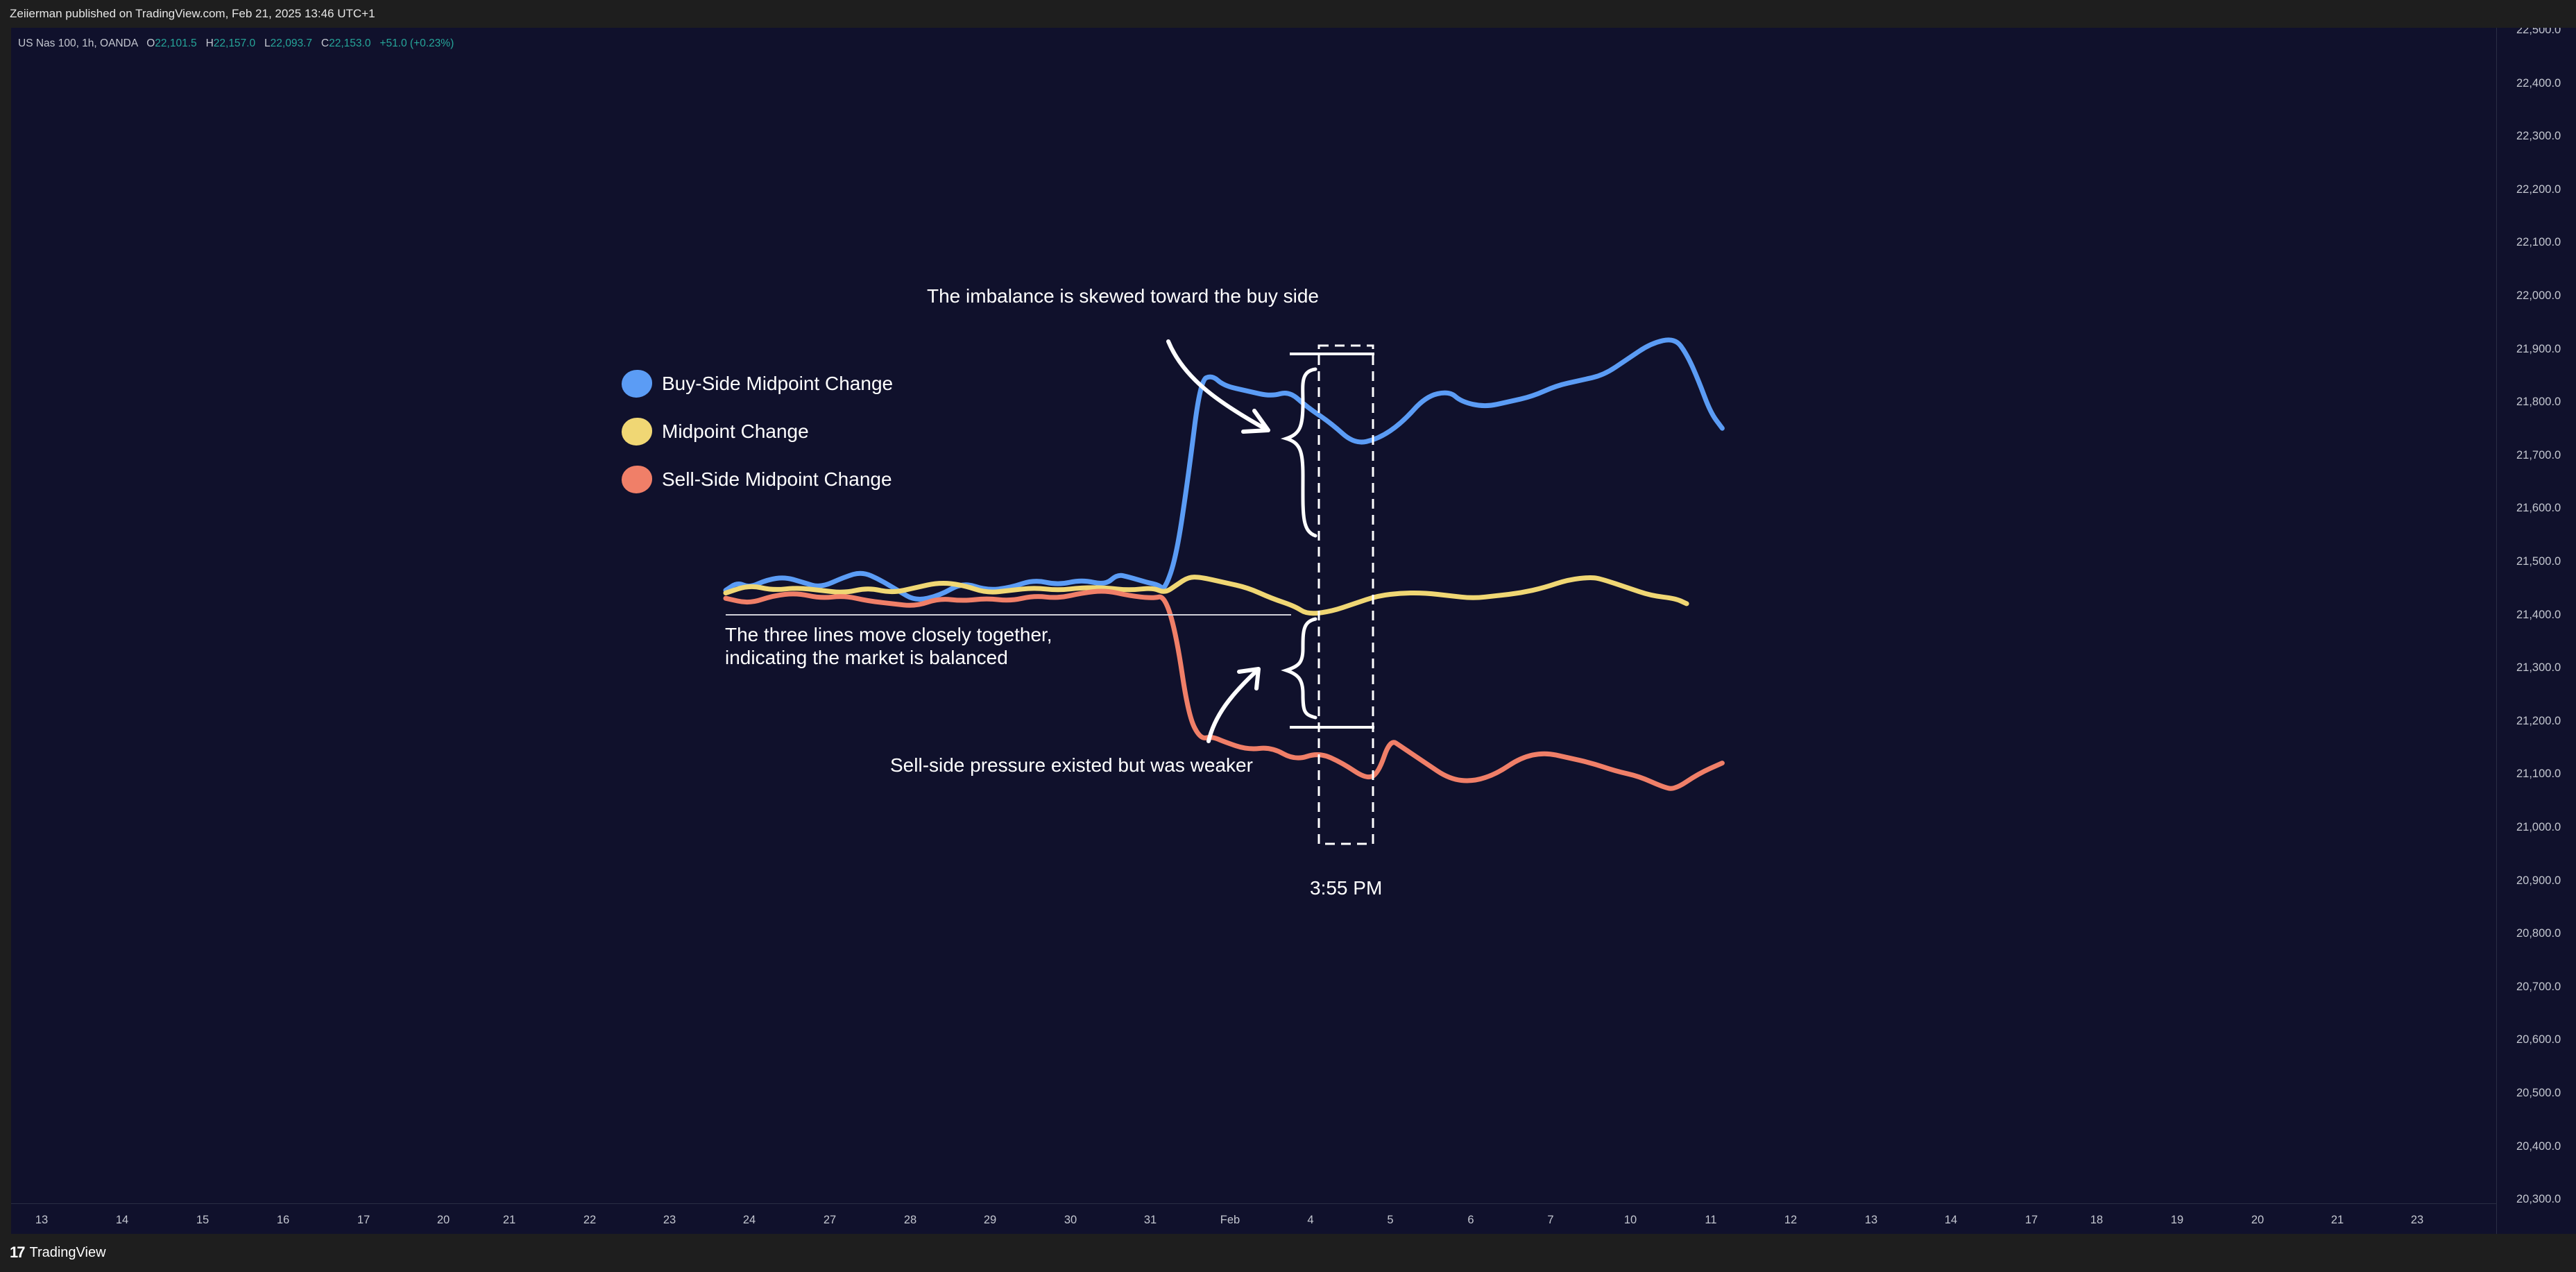 This screenshot has width=2576, height=1272. Describe the element at coordinates (1070, 1220) in the screenshot. I see `time-label: 30` at that location.